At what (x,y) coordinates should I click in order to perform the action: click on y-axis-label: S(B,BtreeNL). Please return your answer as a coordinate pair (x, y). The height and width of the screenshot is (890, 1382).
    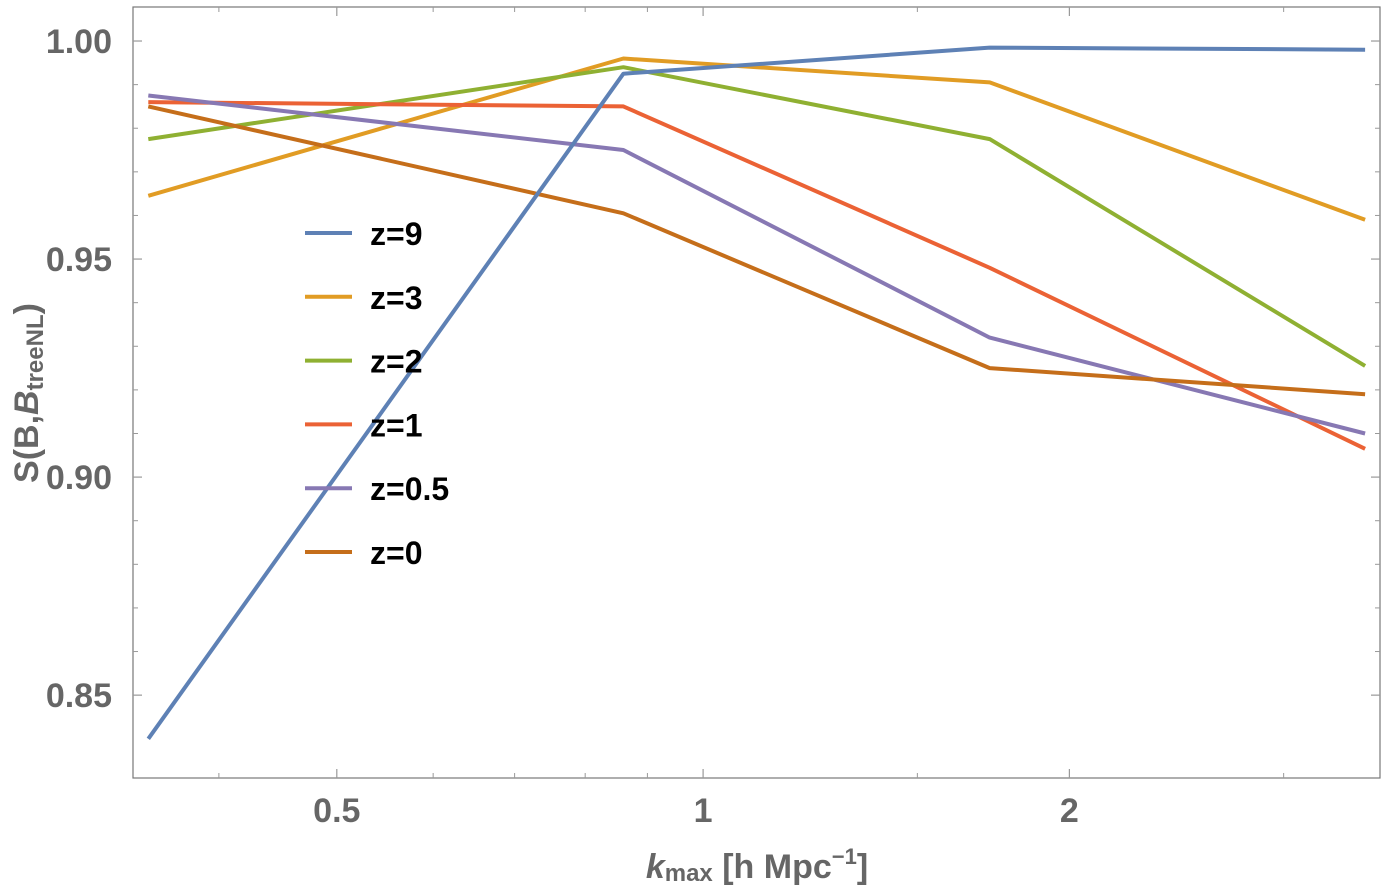
    Looking at the image, I should click on (28, 393).